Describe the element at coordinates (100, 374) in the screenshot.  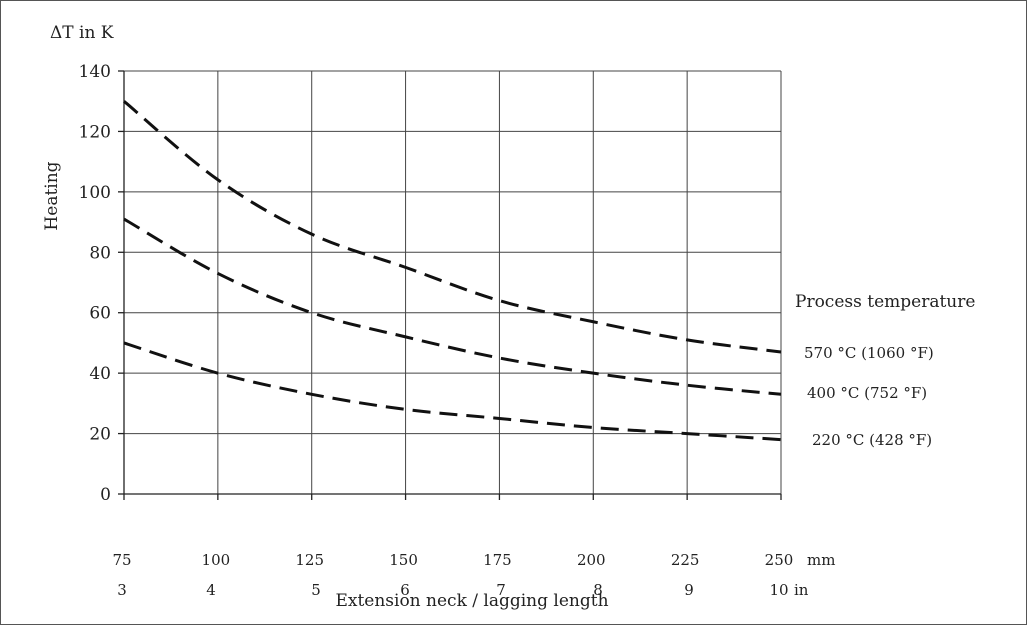
I see `y-tick-label: 40` at that location.